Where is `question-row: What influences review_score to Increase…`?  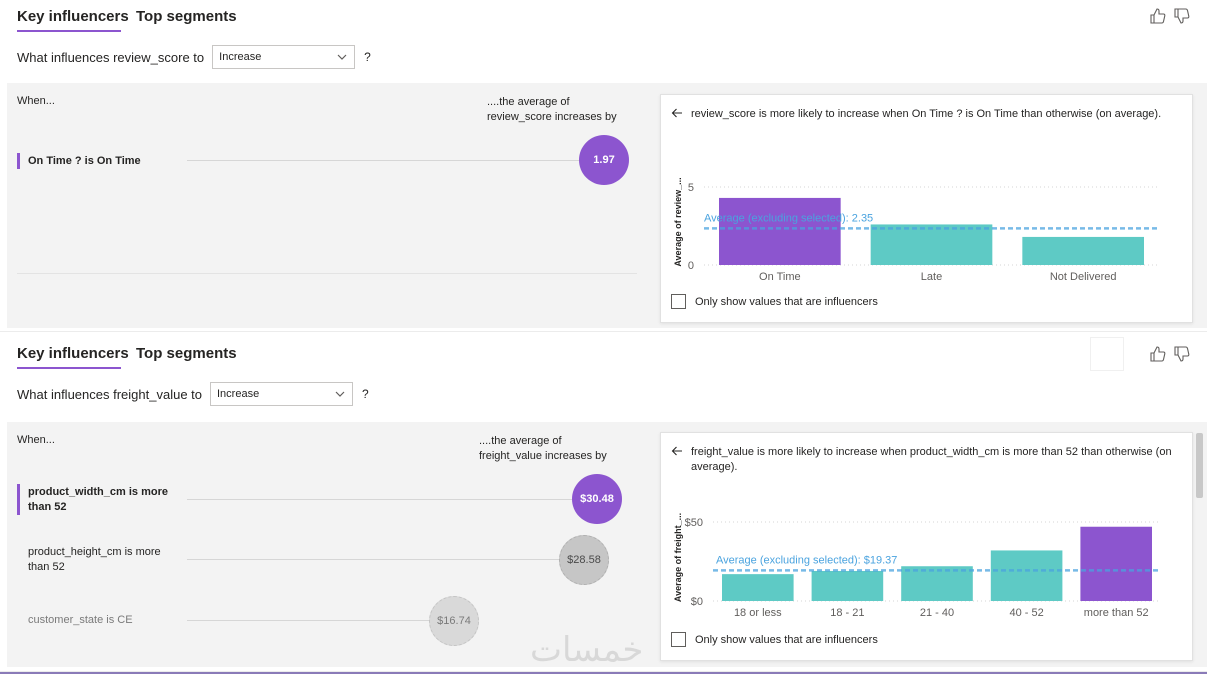 question-row: What influences review_score to Increase… is located at coordinates (194, 57).